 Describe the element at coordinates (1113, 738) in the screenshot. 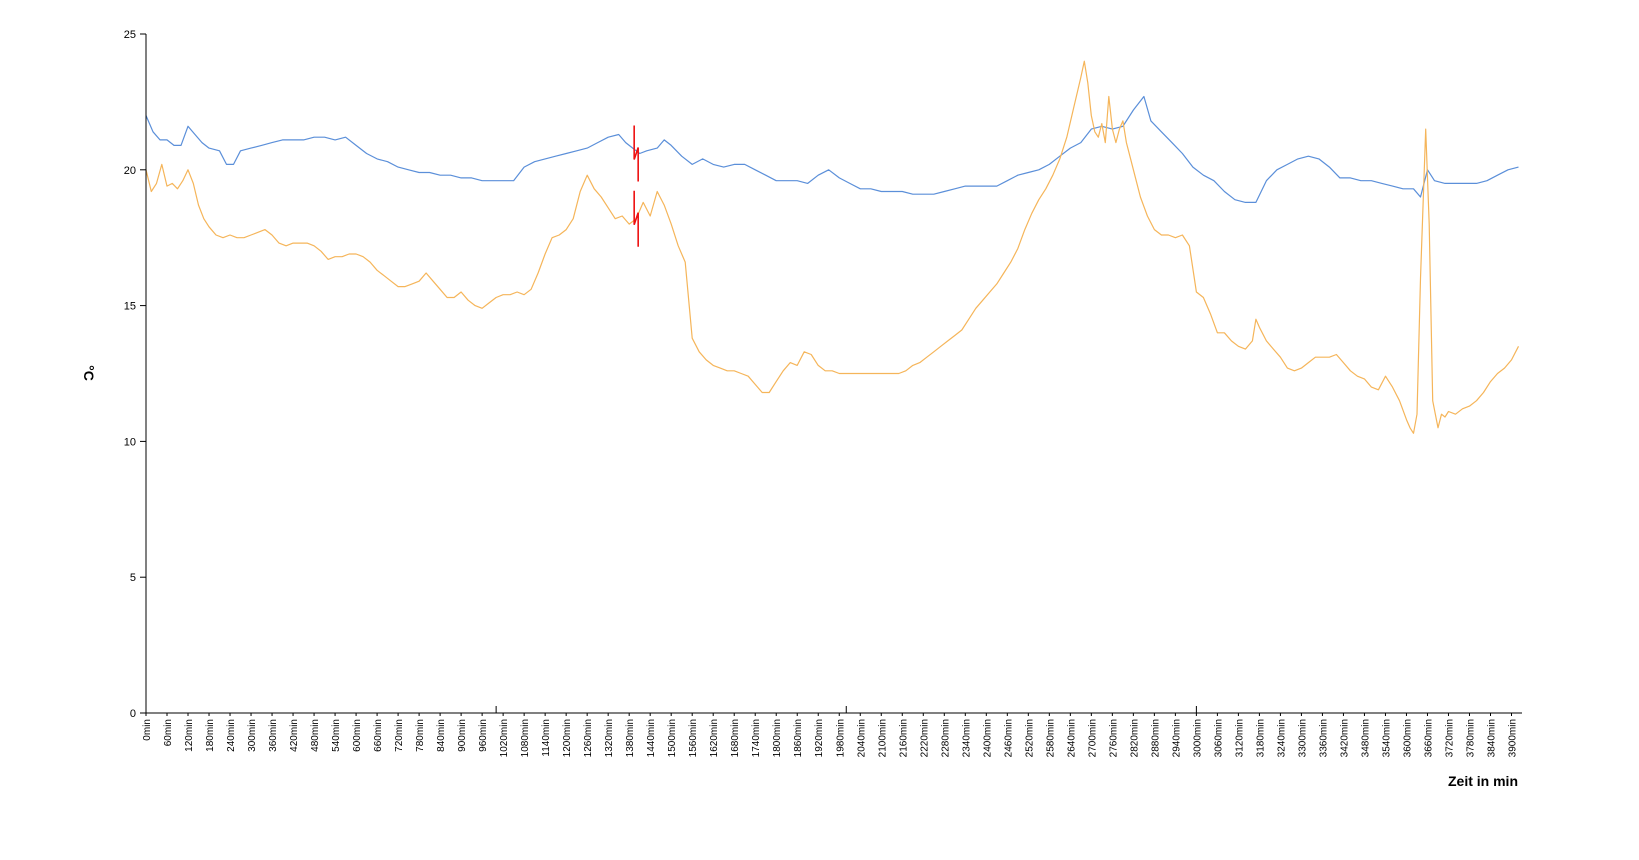

I see `x-tick-label: 2760min` at that location.